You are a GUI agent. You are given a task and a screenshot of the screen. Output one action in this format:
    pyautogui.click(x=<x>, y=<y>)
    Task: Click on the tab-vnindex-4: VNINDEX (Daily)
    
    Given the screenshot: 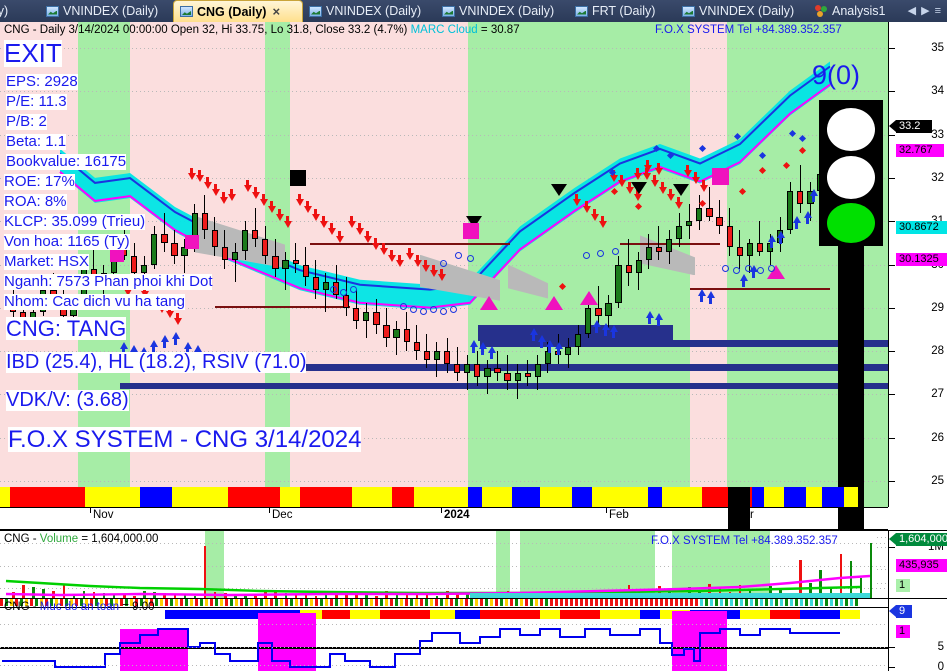 What is the action you would take?
    pyautogui.click(x=742, y=11)
    